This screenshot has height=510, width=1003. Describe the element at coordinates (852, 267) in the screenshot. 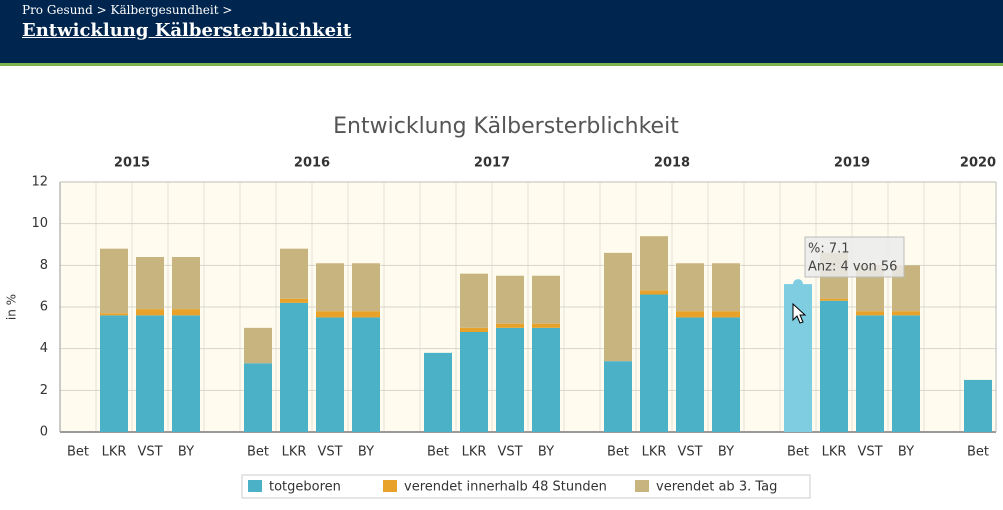

I see `tooltip-text: Anz: 4 von 56` at that location.